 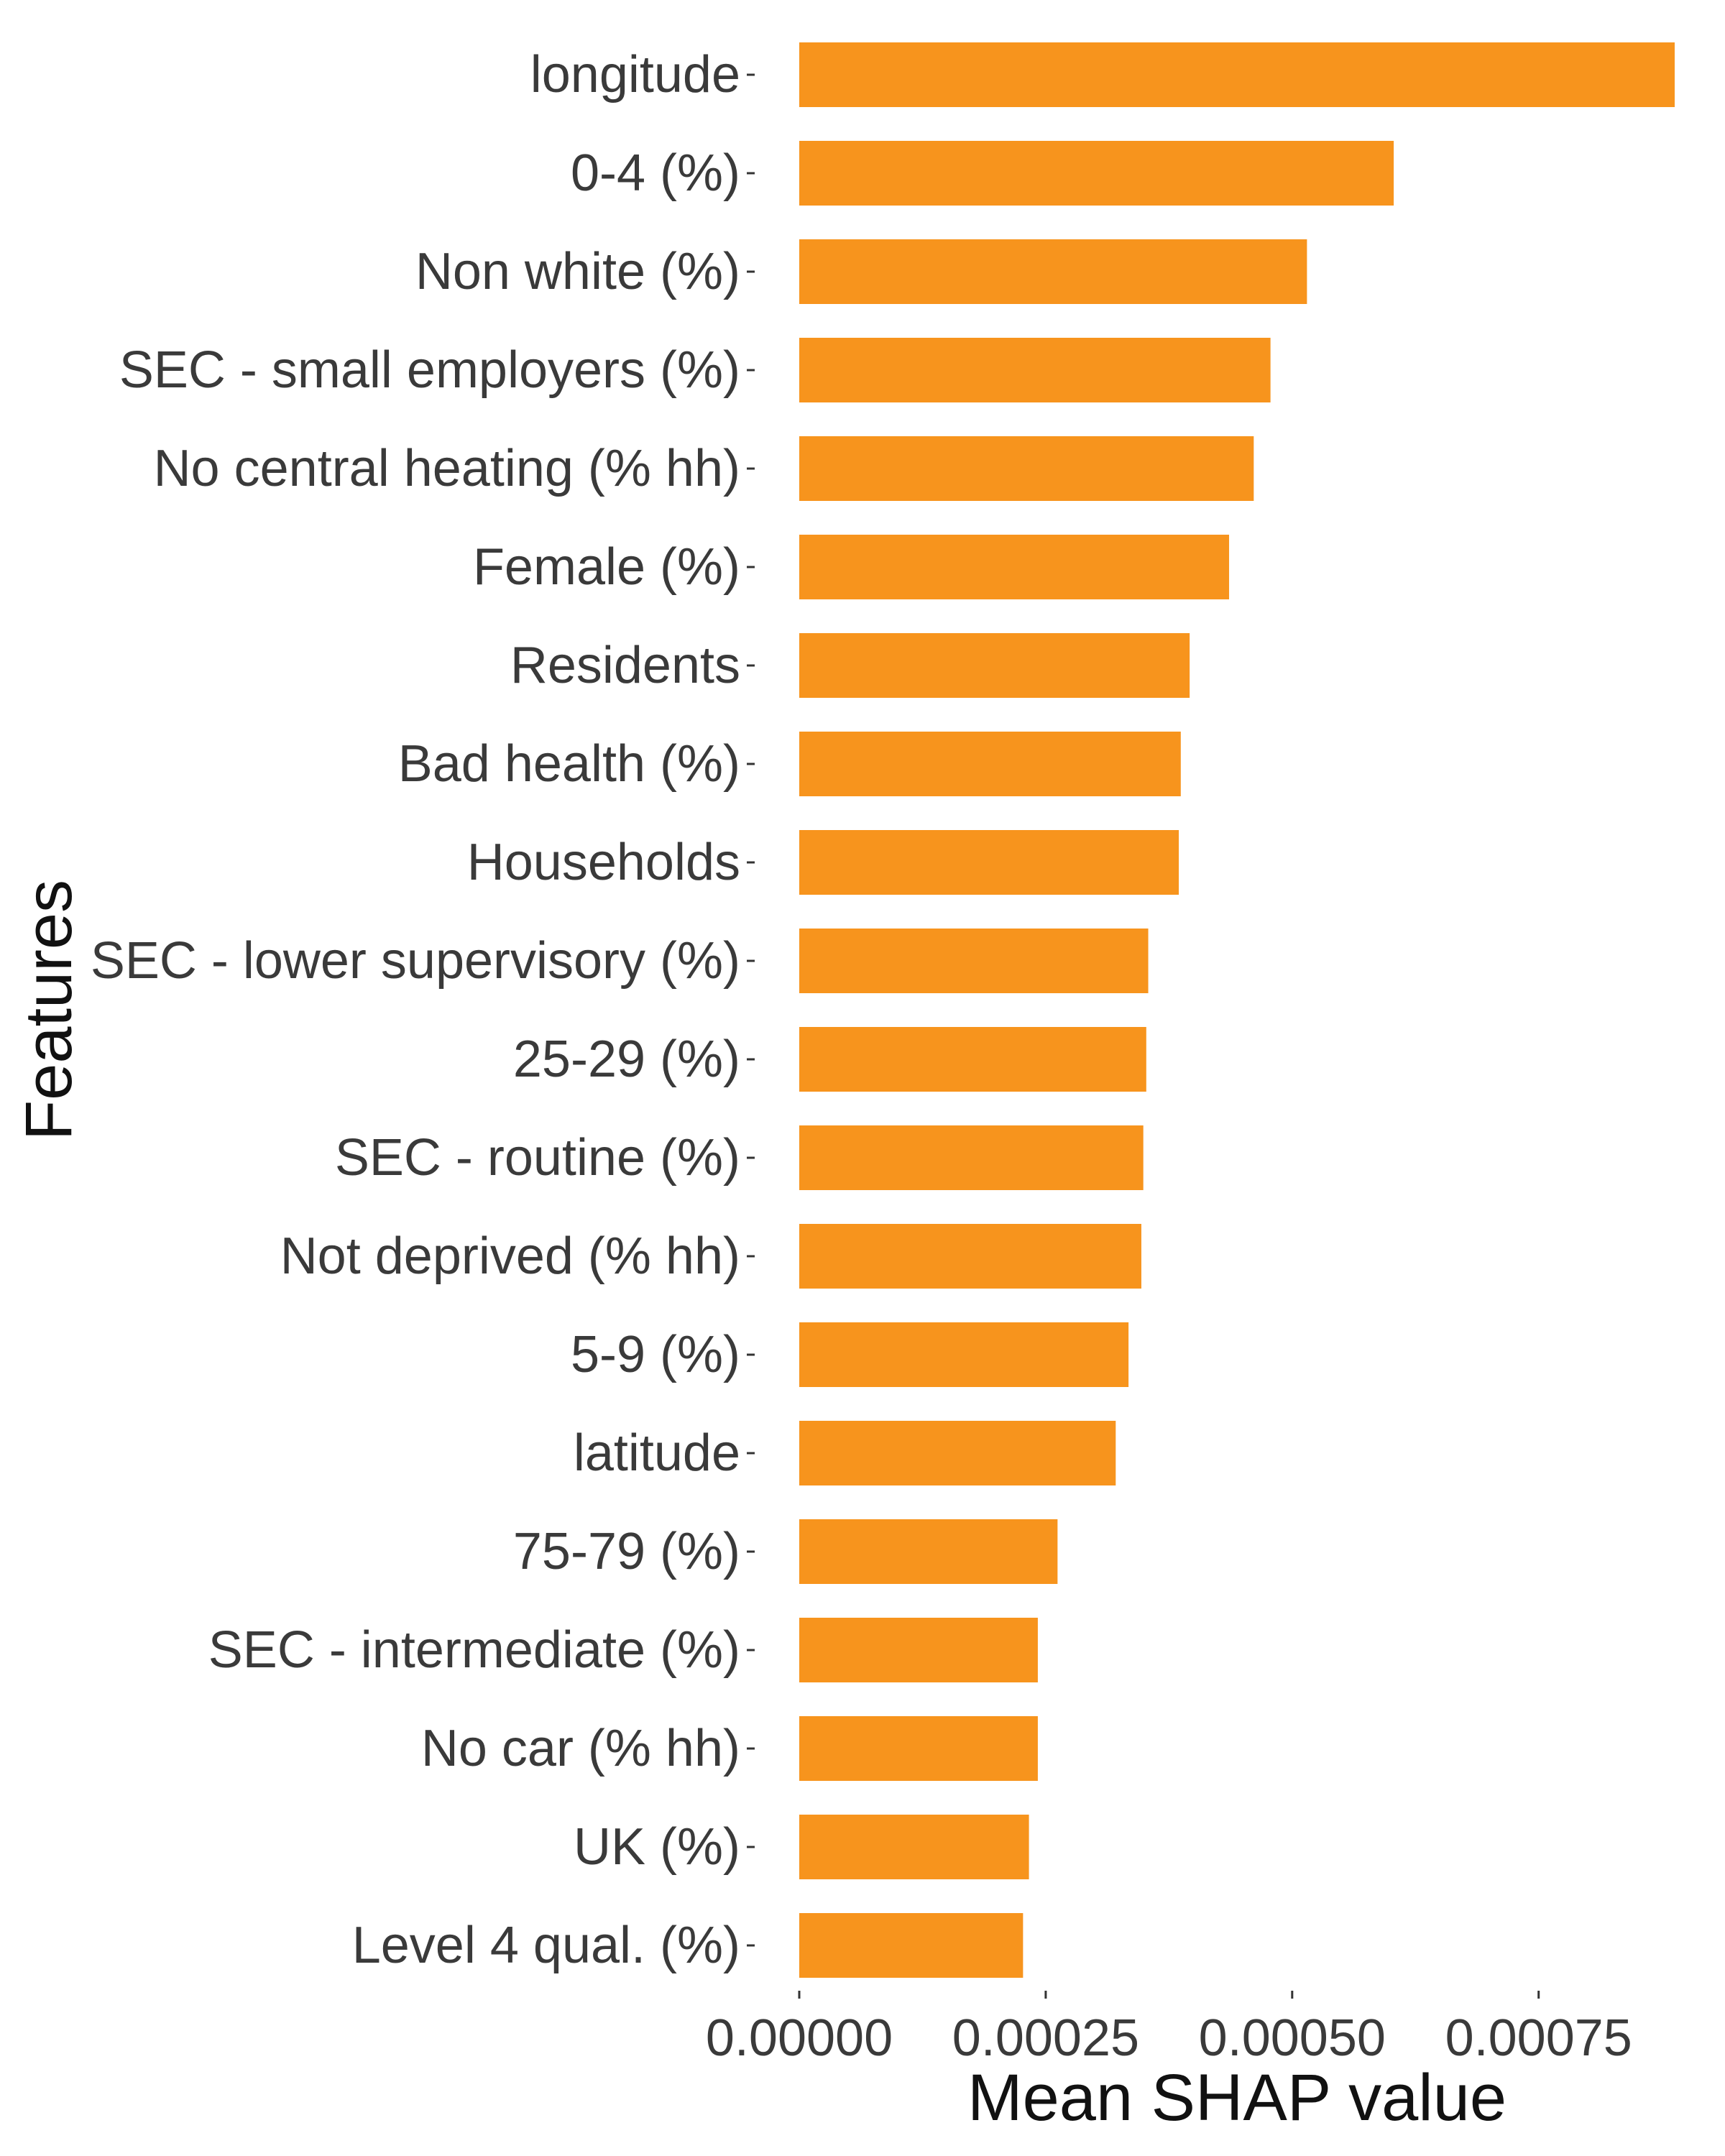 What do you see at coordinates (1169, 2029) in the screenshot?
I see `x-axis: 0.00000 0.00025 0.00050 0.00075` at bounding box center [1169, 2029].